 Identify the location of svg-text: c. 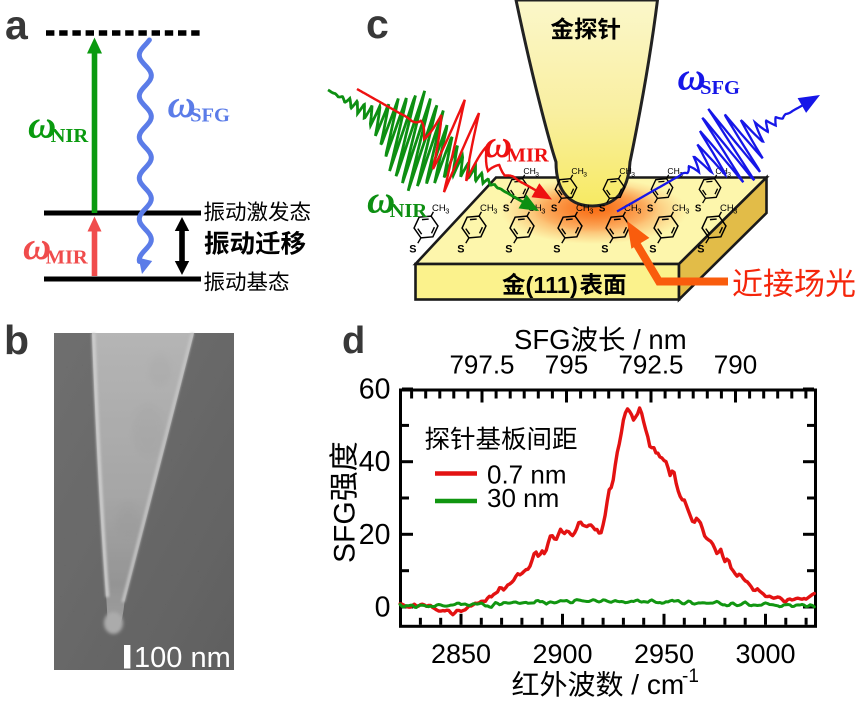
(377, 24).